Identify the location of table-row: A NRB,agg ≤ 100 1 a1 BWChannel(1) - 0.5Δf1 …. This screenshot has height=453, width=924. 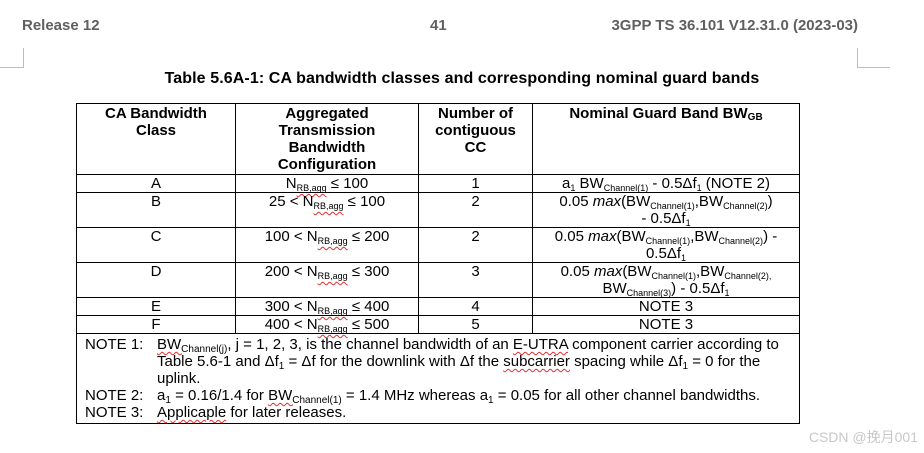
(438, 183).